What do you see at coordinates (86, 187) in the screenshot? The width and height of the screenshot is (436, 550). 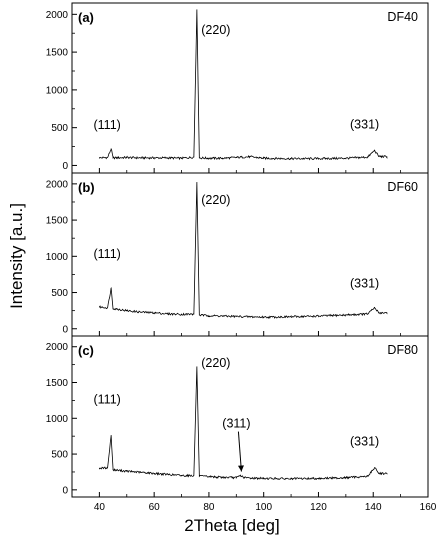 I see `panel-label-b: (b)` at bounding box center [86, 187].